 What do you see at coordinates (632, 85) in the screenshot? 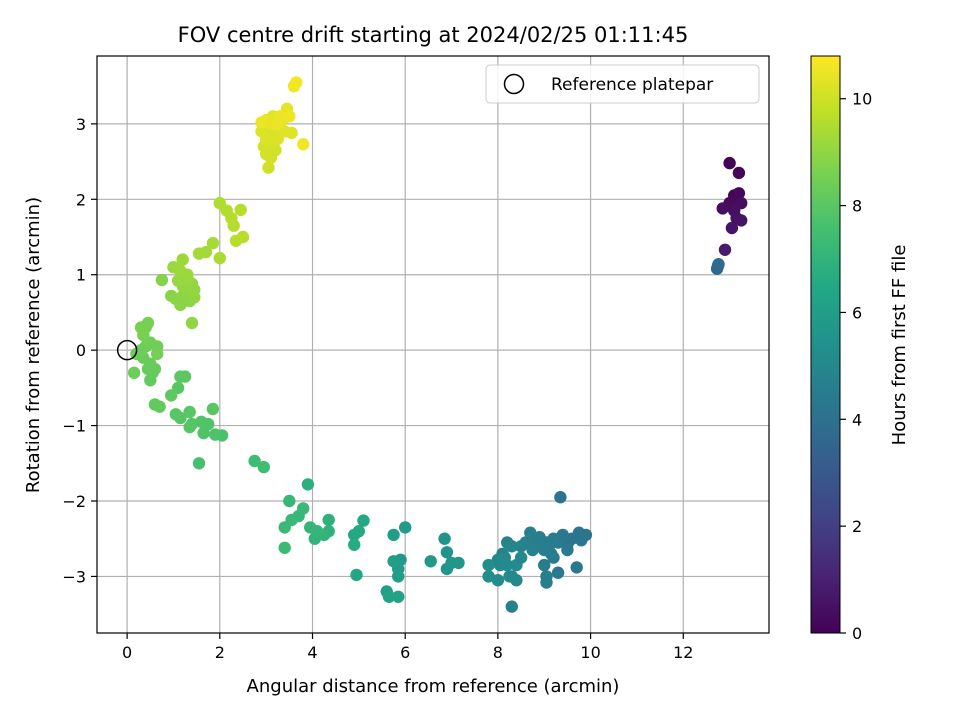
I see `legend-entry-reference-platepar: Reference platepar` at bounding box center [632, 85].